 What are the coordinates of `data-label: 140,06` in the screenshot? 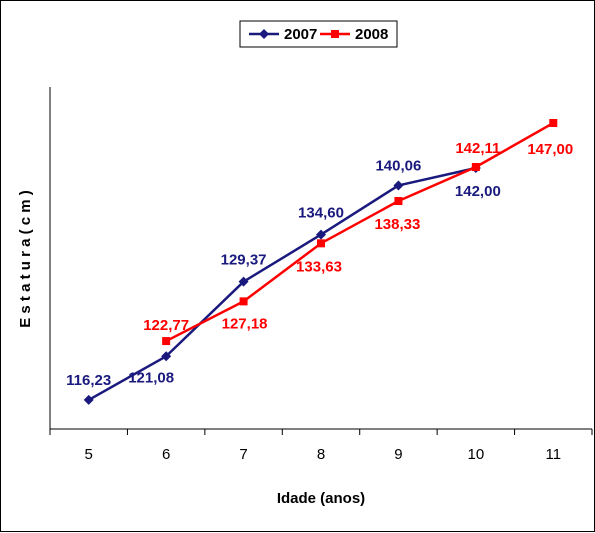 It's located at (398, 165).